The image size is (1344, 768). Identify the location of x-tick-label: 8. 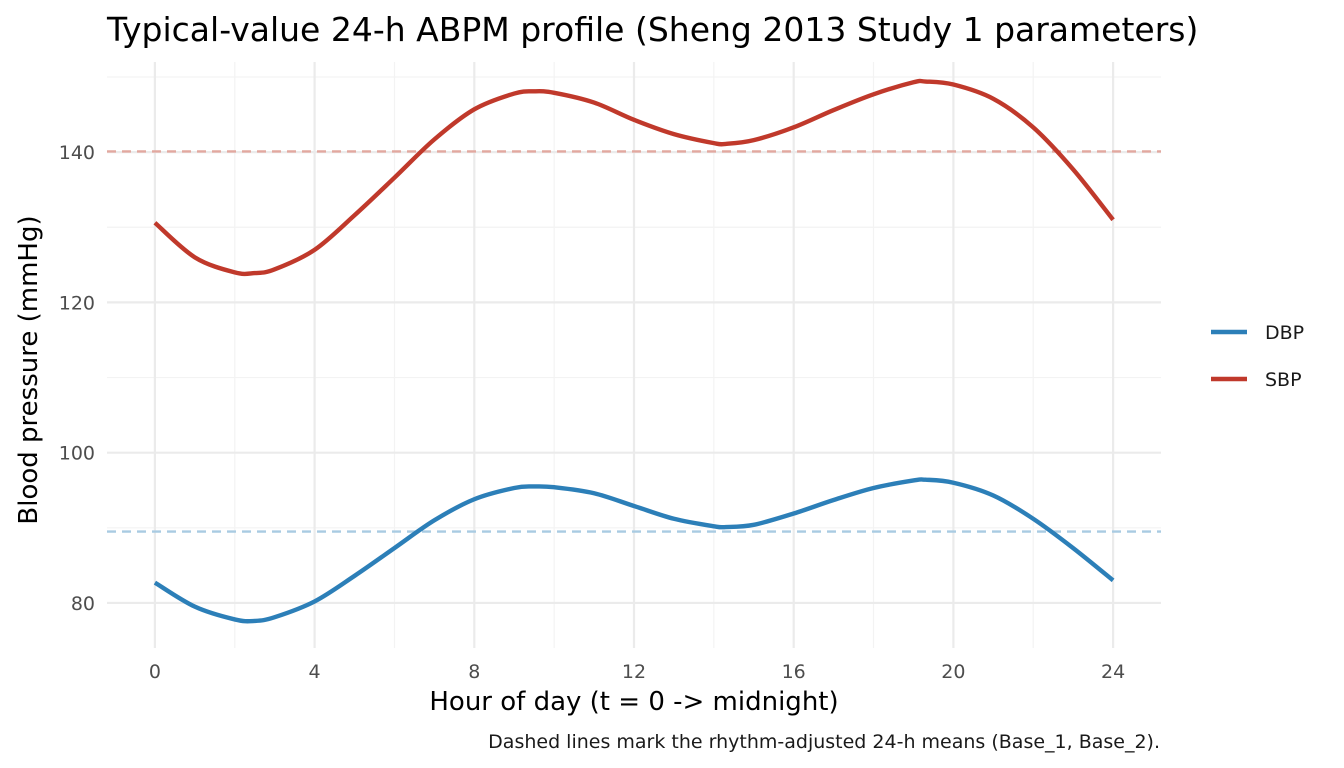
(474, 672).